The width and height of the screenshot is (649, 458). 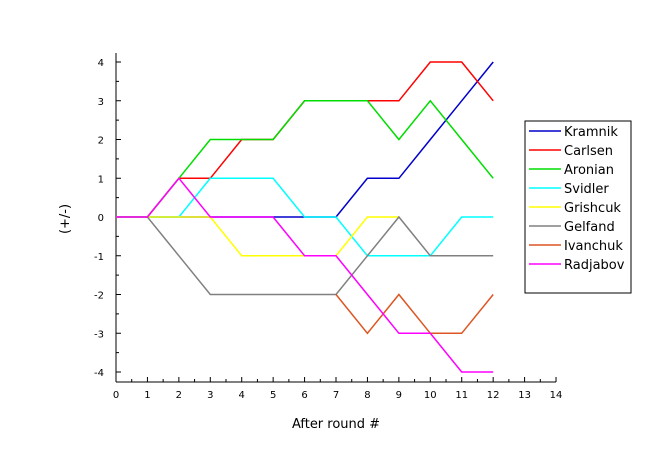 What do you see at coordinates (586, 189) in the screenshot?
I see `legend-label-svidler: Svidler` at bounding box center [586, 189].